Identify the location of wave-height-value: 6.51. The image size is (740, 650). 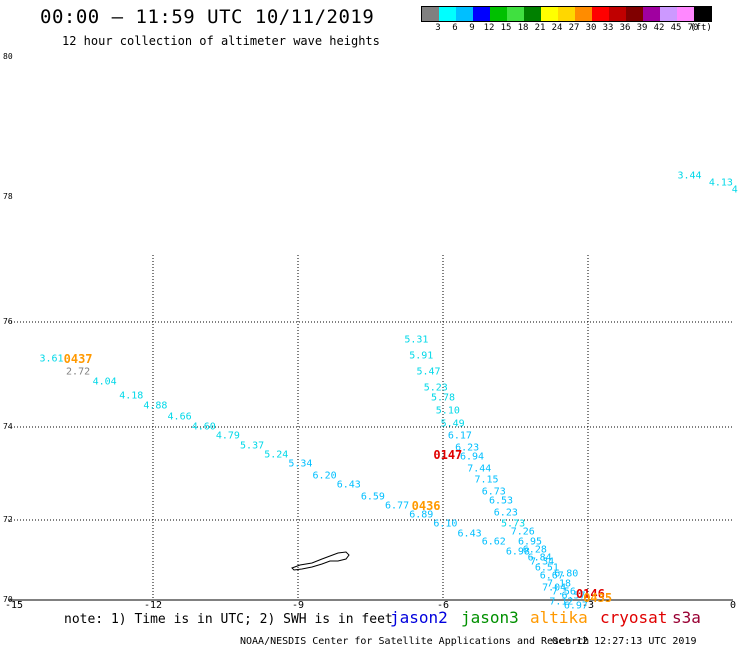
(546, 568).